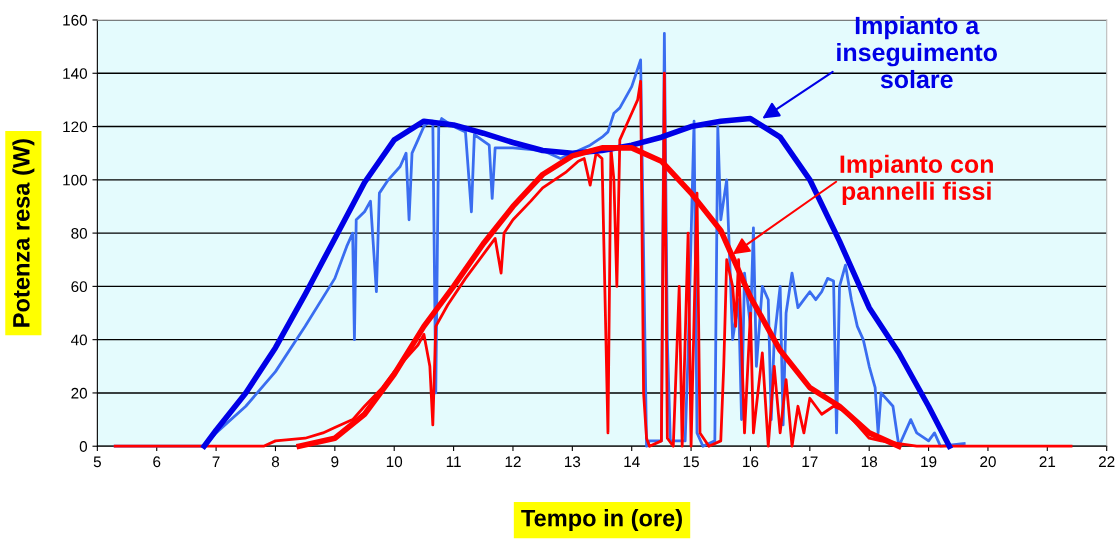 The image size is (1119, 555). What do you see at coordinates (275, 462) in the screenshot?
I see `x-tick-label: 8` at bounding box center [275, 462].